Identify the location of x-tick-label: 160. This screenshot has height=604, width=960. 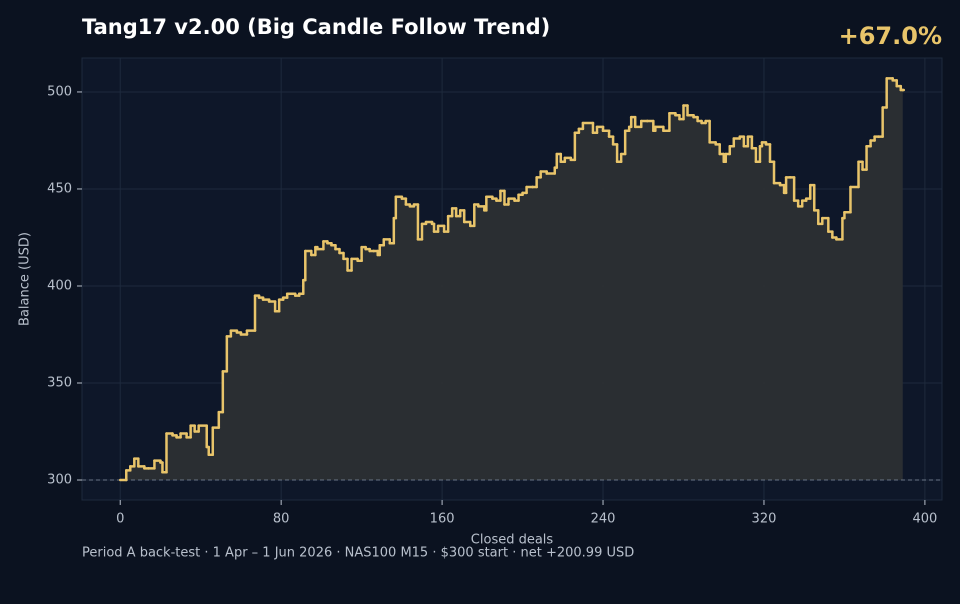
(442, 519).